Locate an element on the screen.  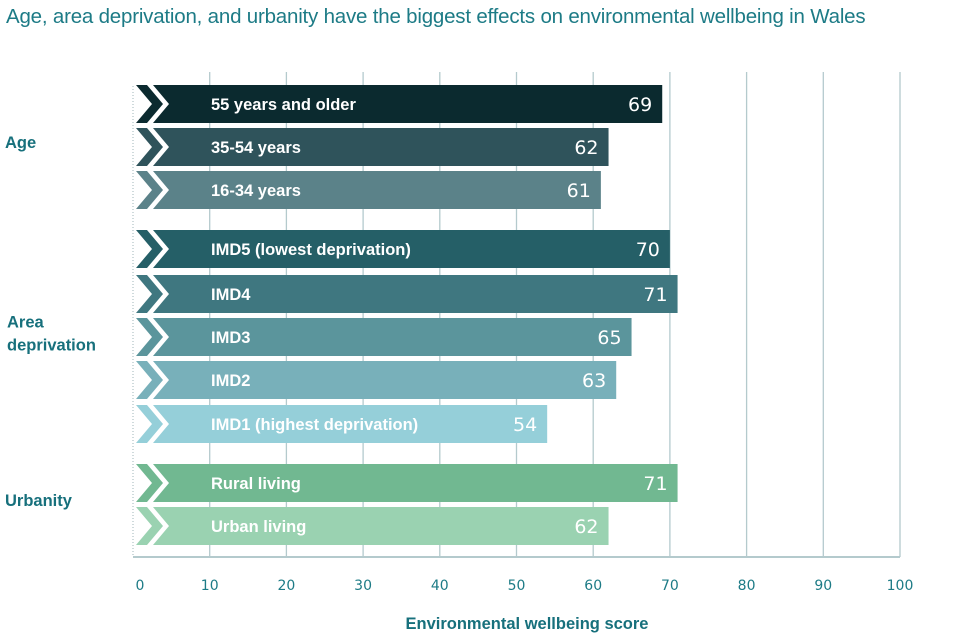
bar-category-label: Rural living is located at coordinates (256, 484).